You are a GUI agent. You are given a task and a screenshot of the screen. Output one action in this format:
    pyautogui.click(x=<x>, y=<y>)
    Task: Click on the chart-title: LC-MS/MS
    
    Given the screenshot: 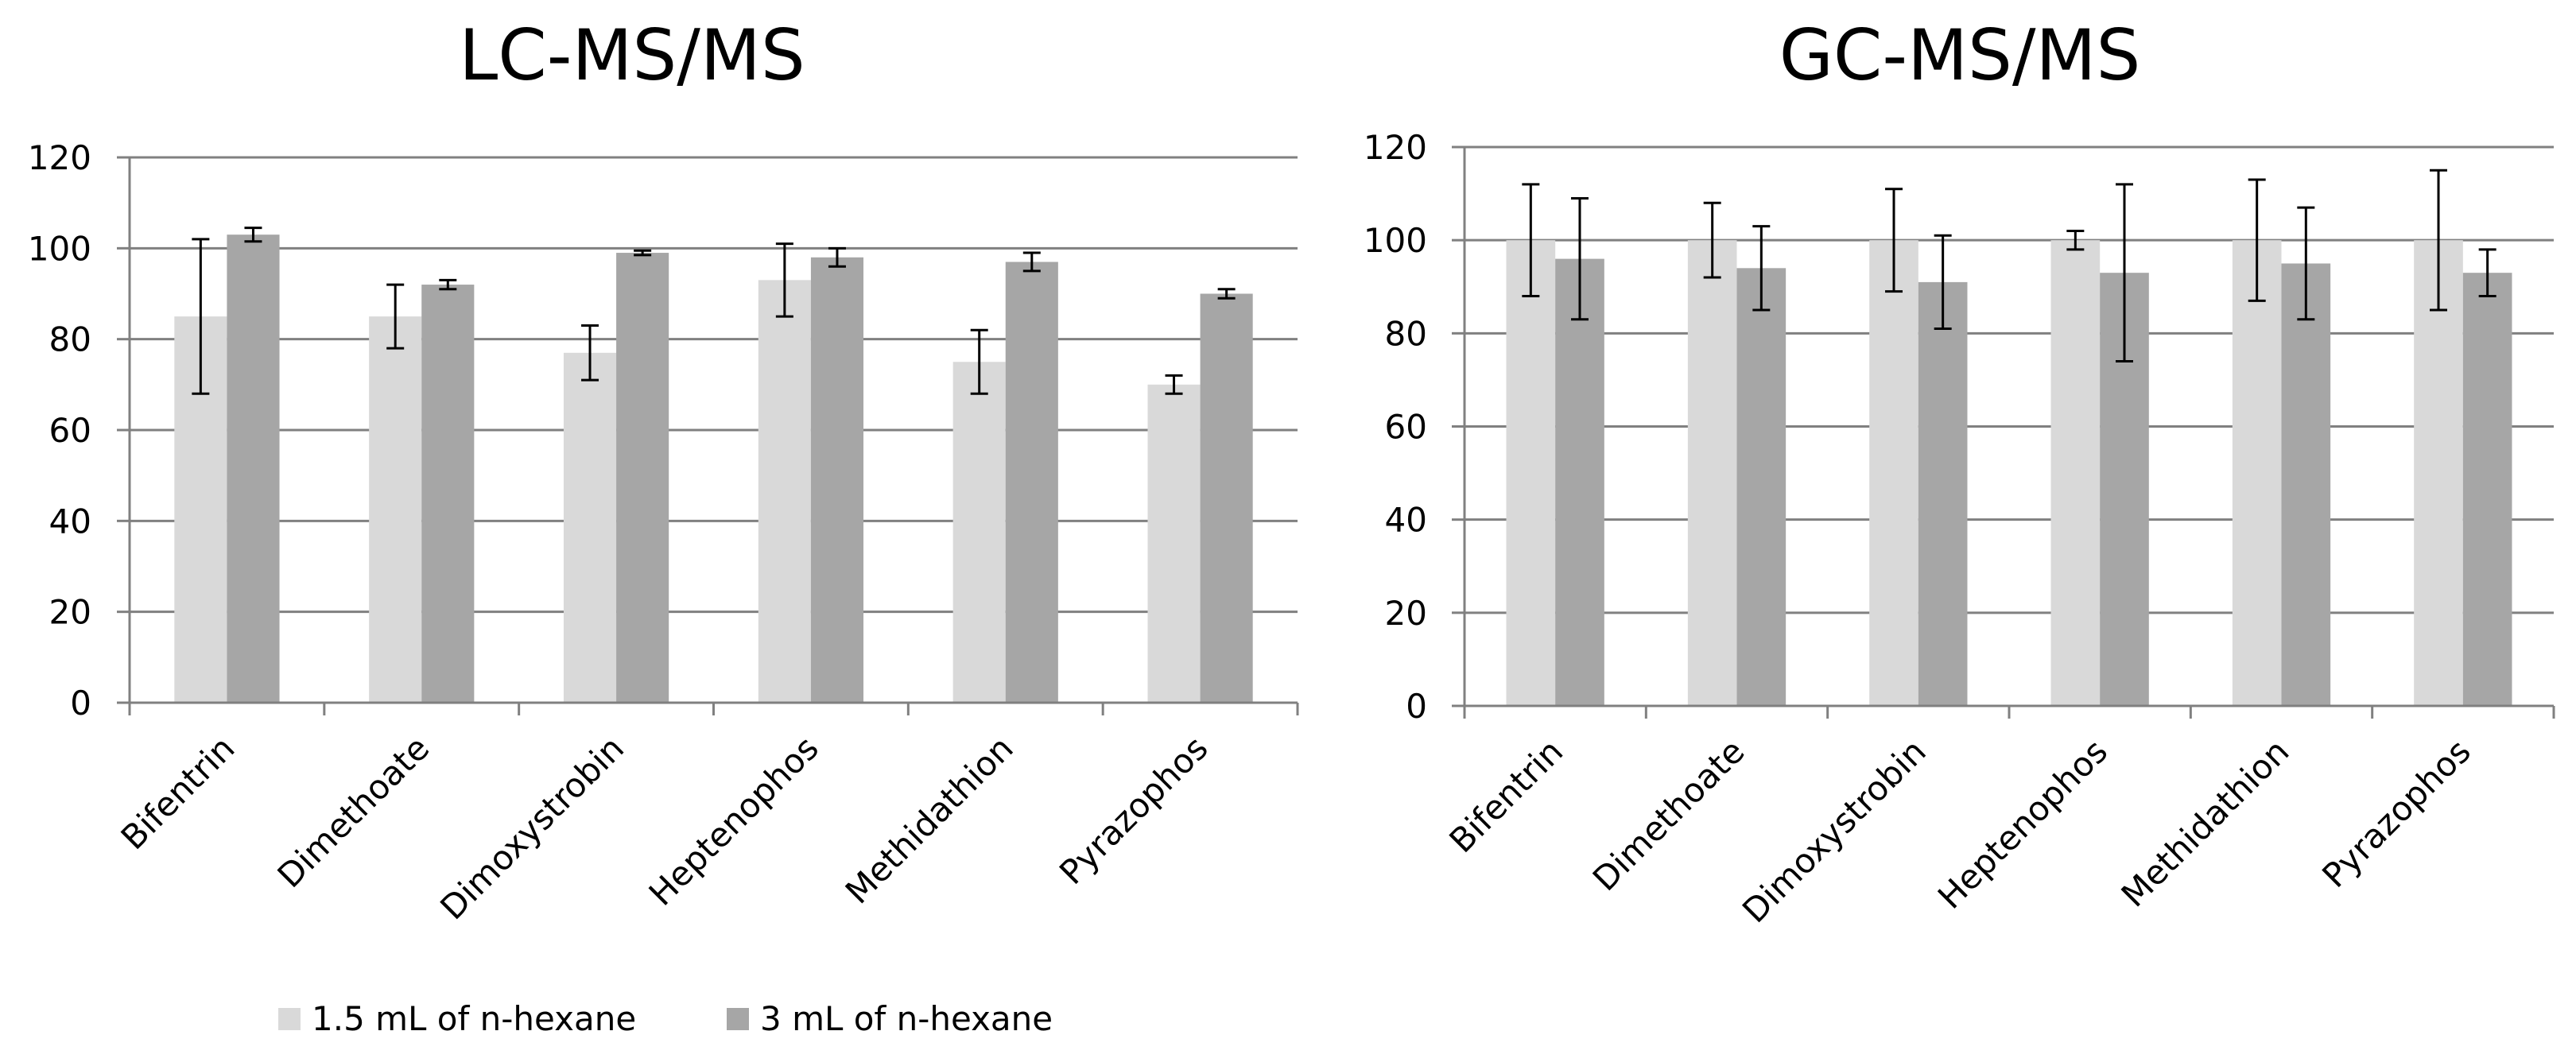 What is the action you would take?
    pyautogui.click(x=632, y=55)
    